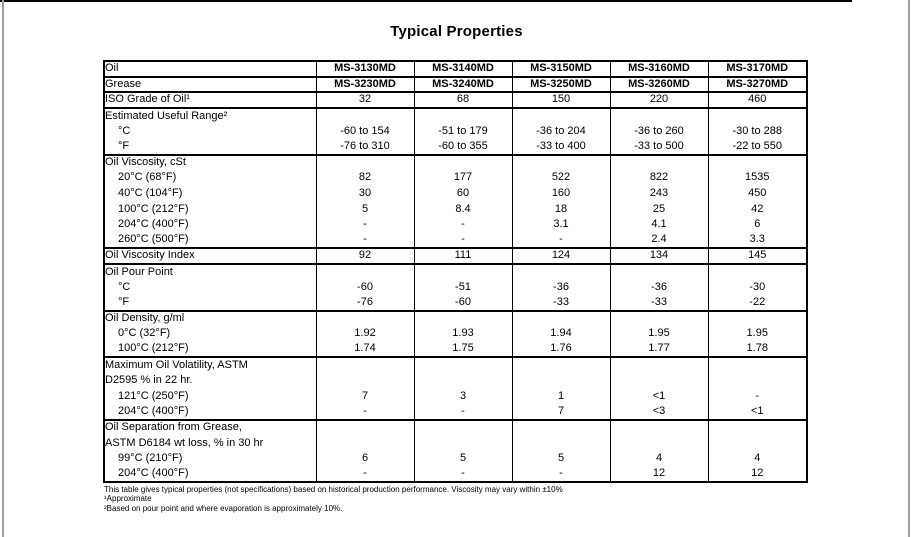 This screenshot has height=537, width=913. What do you see at coordinates (426, 1) in the screenshot?
I see `page-top-border` at bounding box center [426, 1].